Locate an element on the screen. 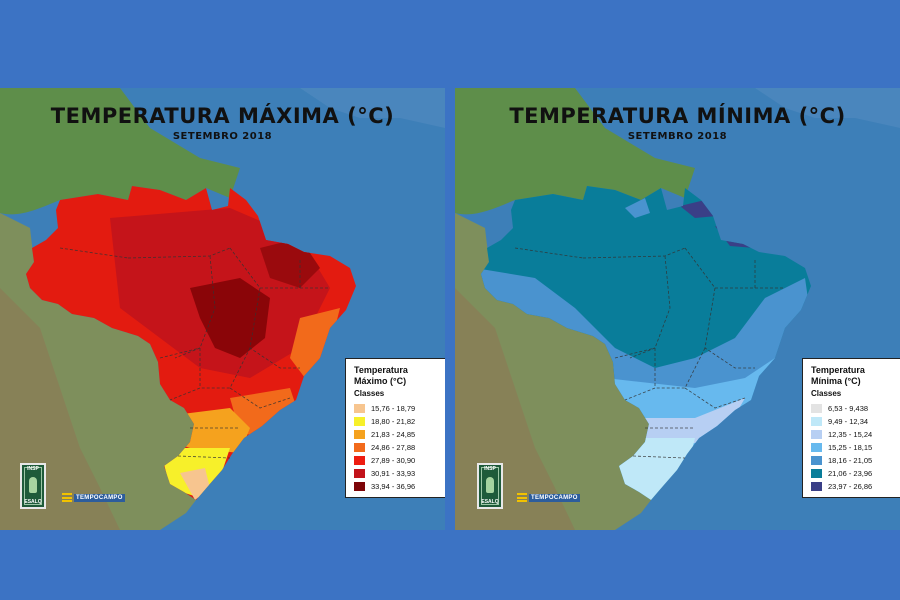 The width and height of the screenshot is (900, 600). legend-range-label: 9,49 - 12,34 is located at coordinates (848, 421).